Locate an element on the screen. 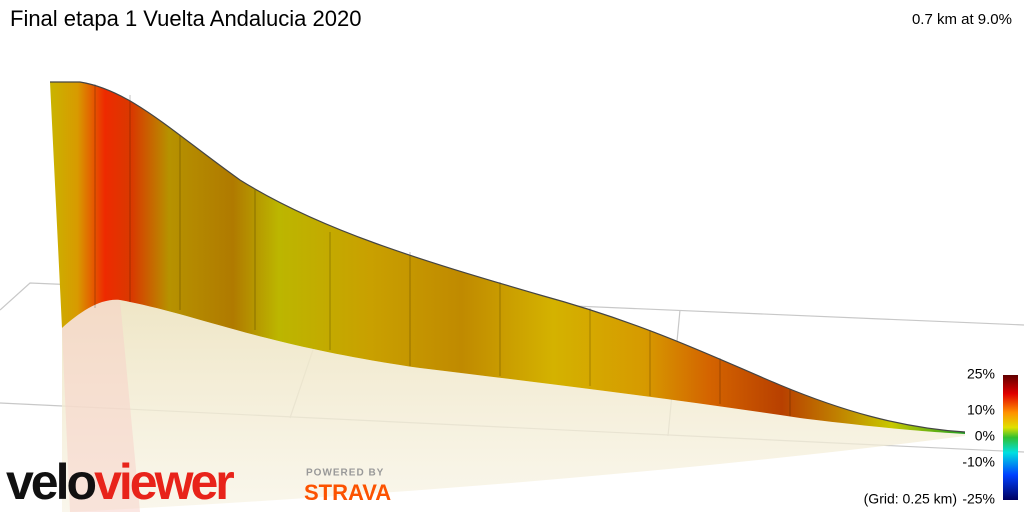 Image resolution: width=1024 pixels, height=512 pixels. legend-label: 25% is located at coordinates (981, 374).